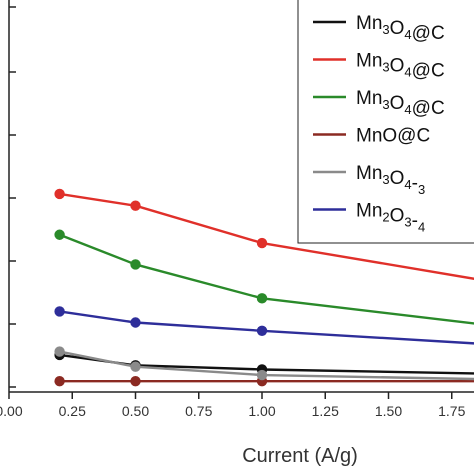  Describe the element at coordinates (11, 411) in the screenshot. I see `x-tick-label: 0.00` at that location.